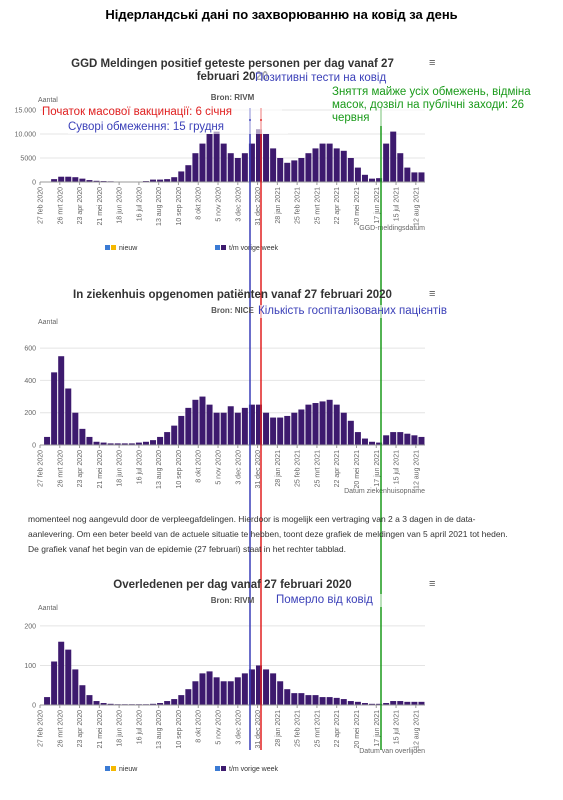 The width and height of the screenshot is (563, 800). Describe the element at coordinates (432, 294) in the screenshot. I see `menu-icon: ≡` at that location.